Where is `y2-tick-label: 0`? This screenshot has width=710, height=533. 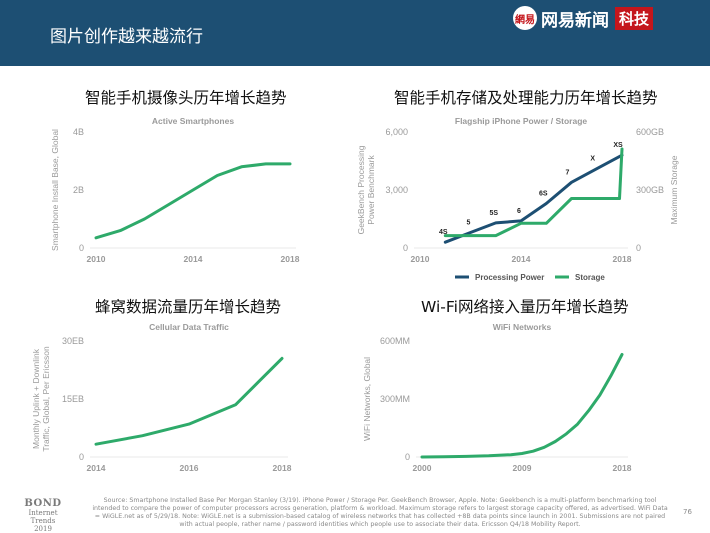 y2-tick-label: 0 is located at coordinates (638, 248).